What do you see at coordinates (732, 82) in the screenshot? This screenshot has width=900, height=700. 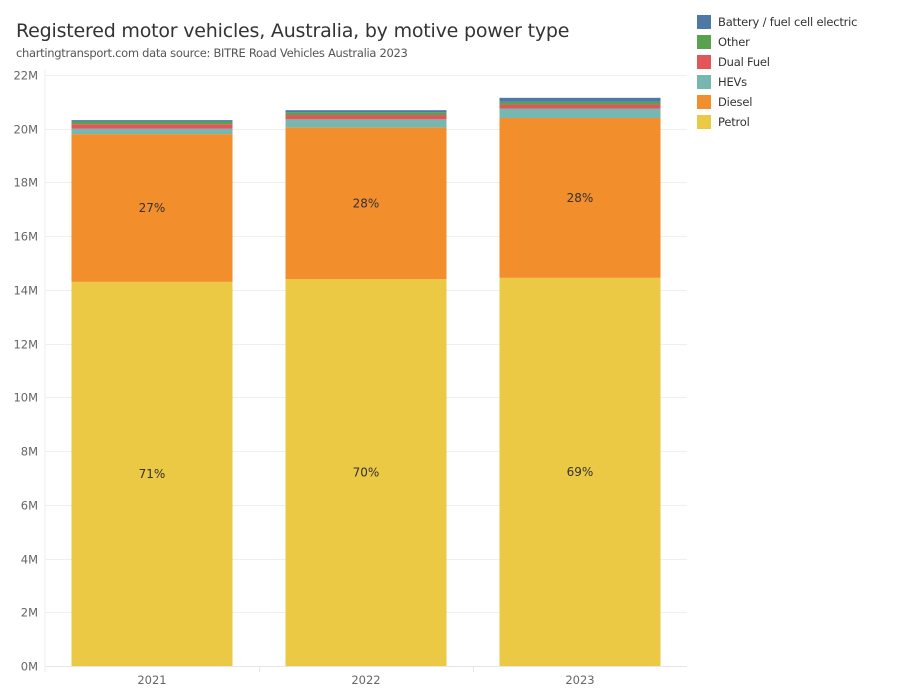 I see `legend-label: HEVs` at bounding box center [732, 82].